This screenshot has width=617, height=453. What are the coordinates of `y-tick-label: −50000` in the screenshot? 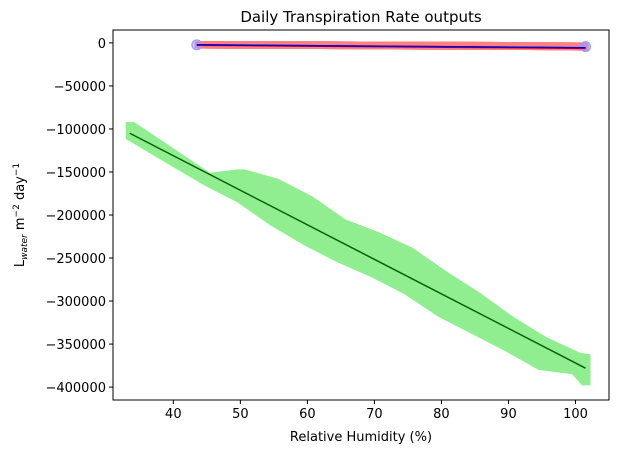 It's located at (80, 87).